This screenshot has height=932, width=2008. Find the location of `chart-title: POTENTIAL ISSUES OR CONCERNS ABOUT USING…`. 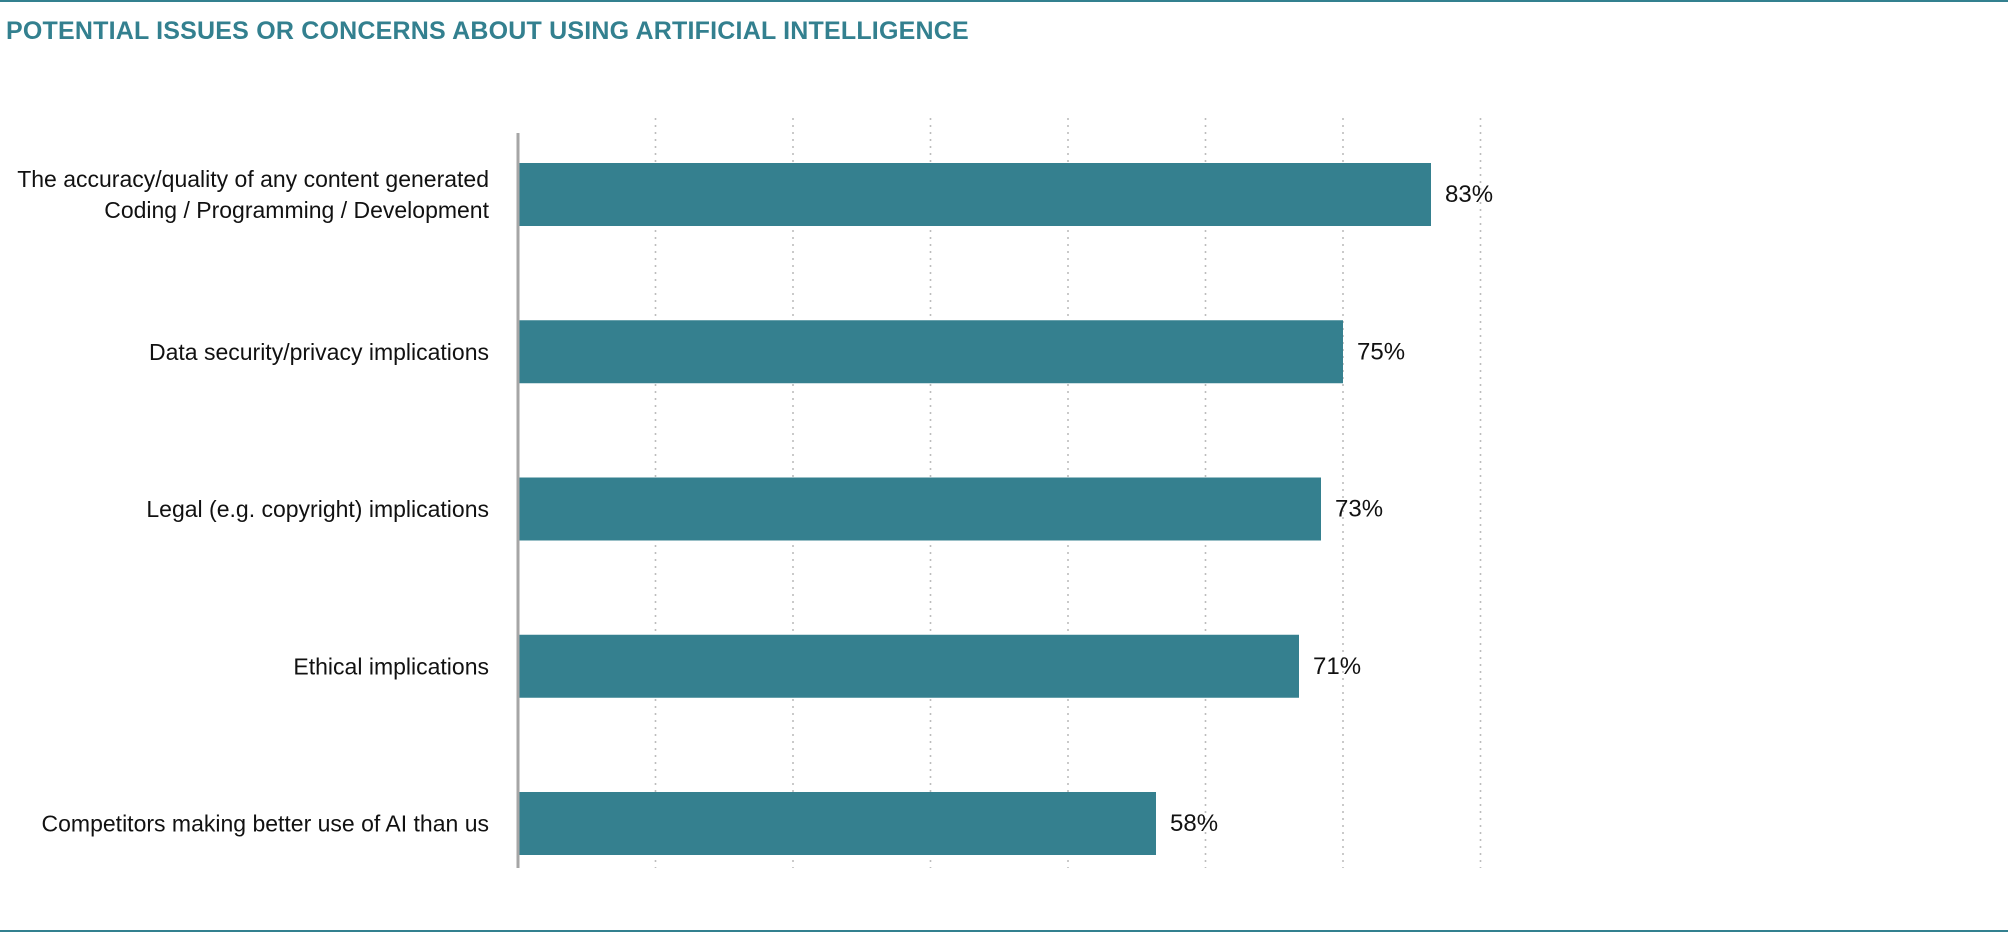

chart-title: POTENTIAL ISSUES OR CONCERNS ABOUT USING… is located at coordinates (487, 31).